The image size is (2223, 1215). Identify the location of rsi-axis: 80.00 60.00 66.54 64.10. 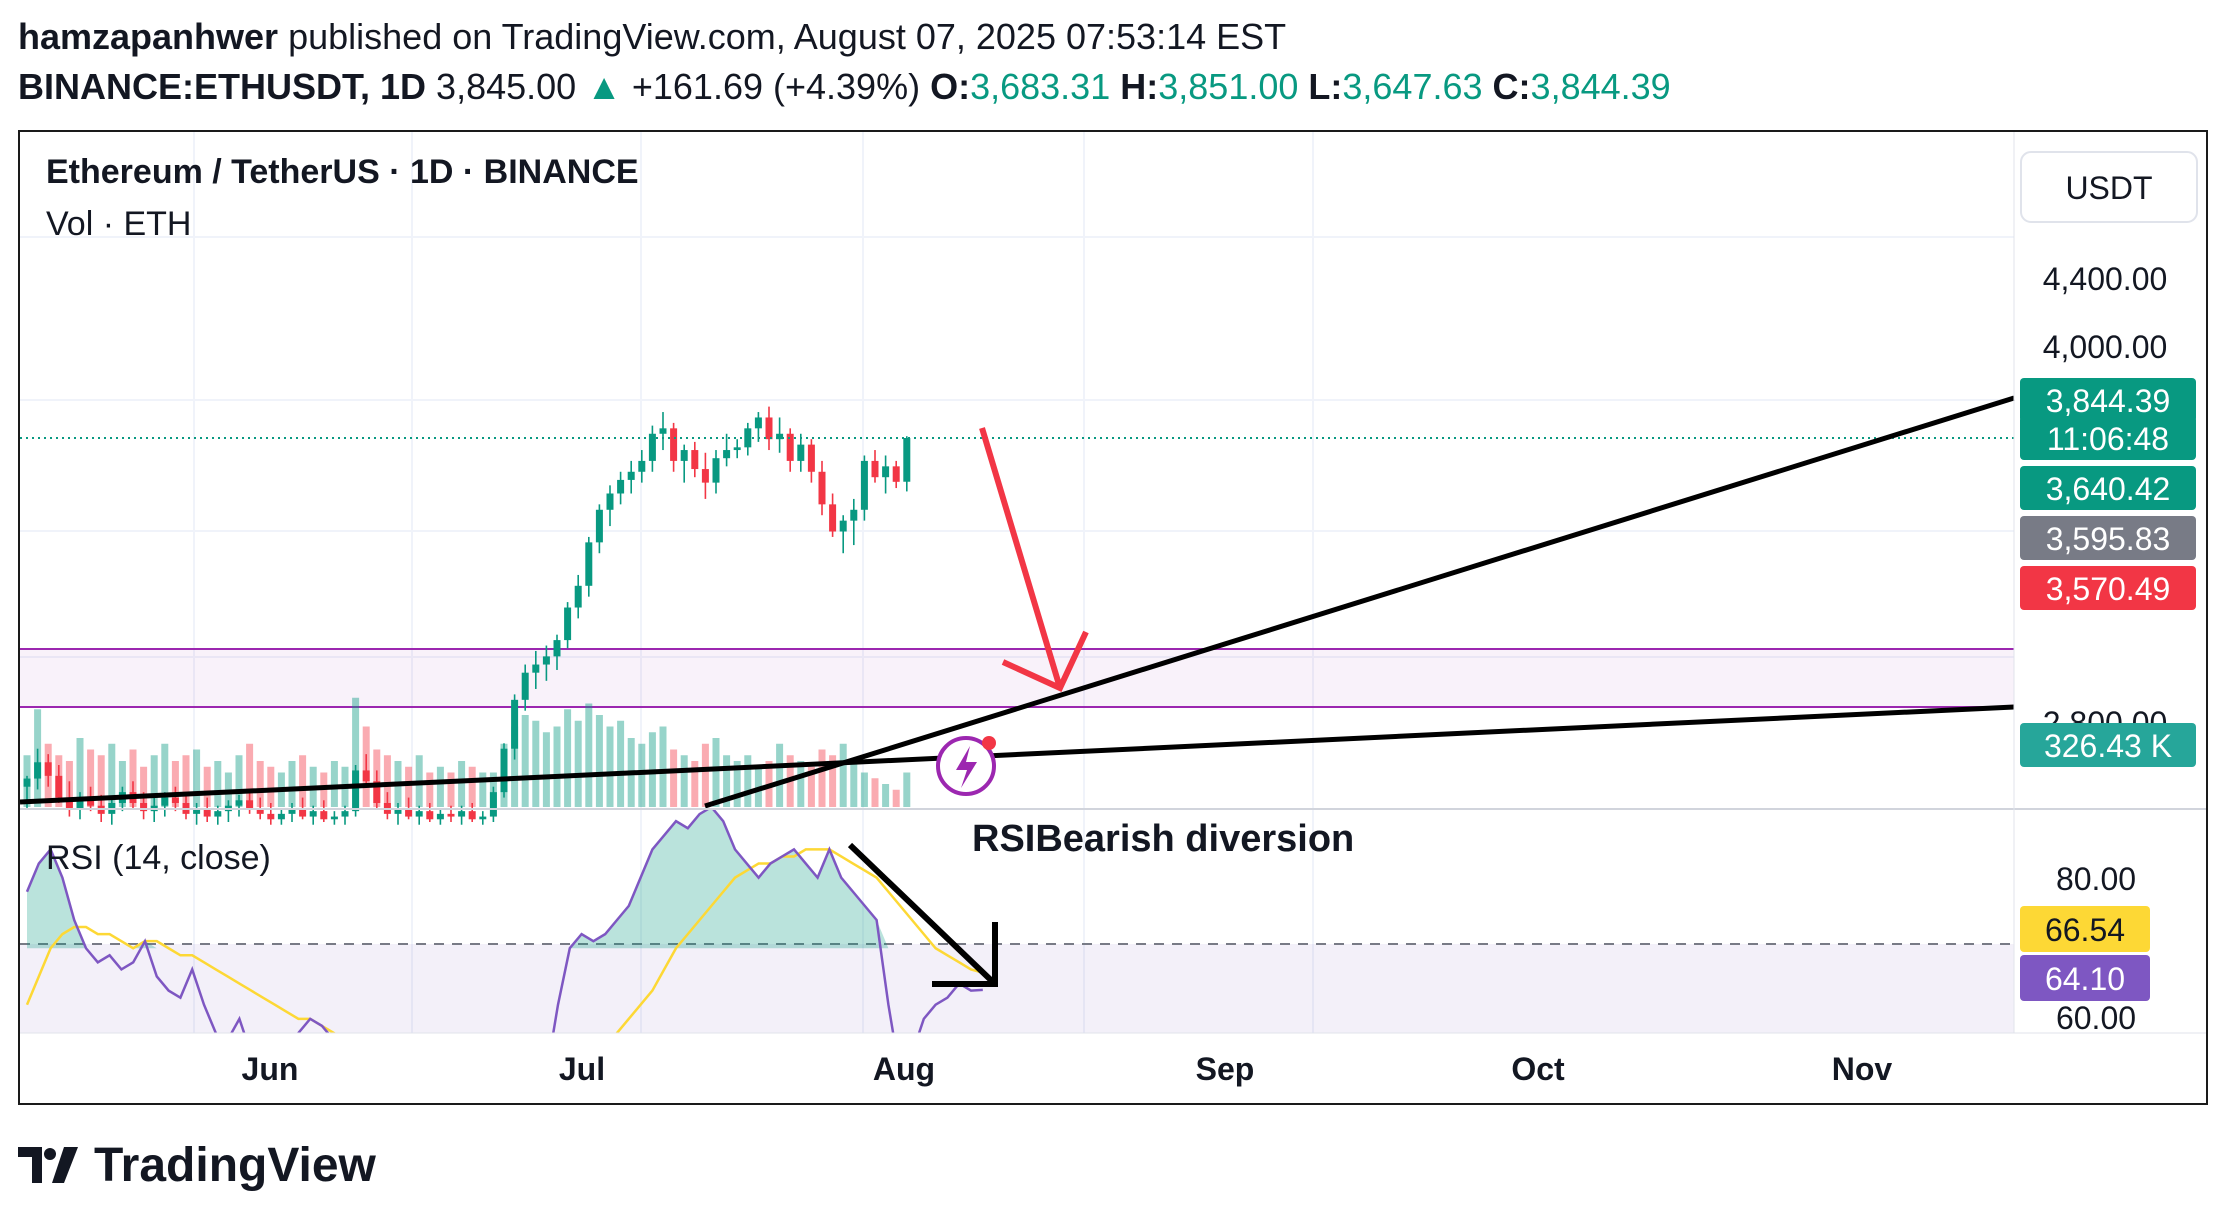
(2085, 948).